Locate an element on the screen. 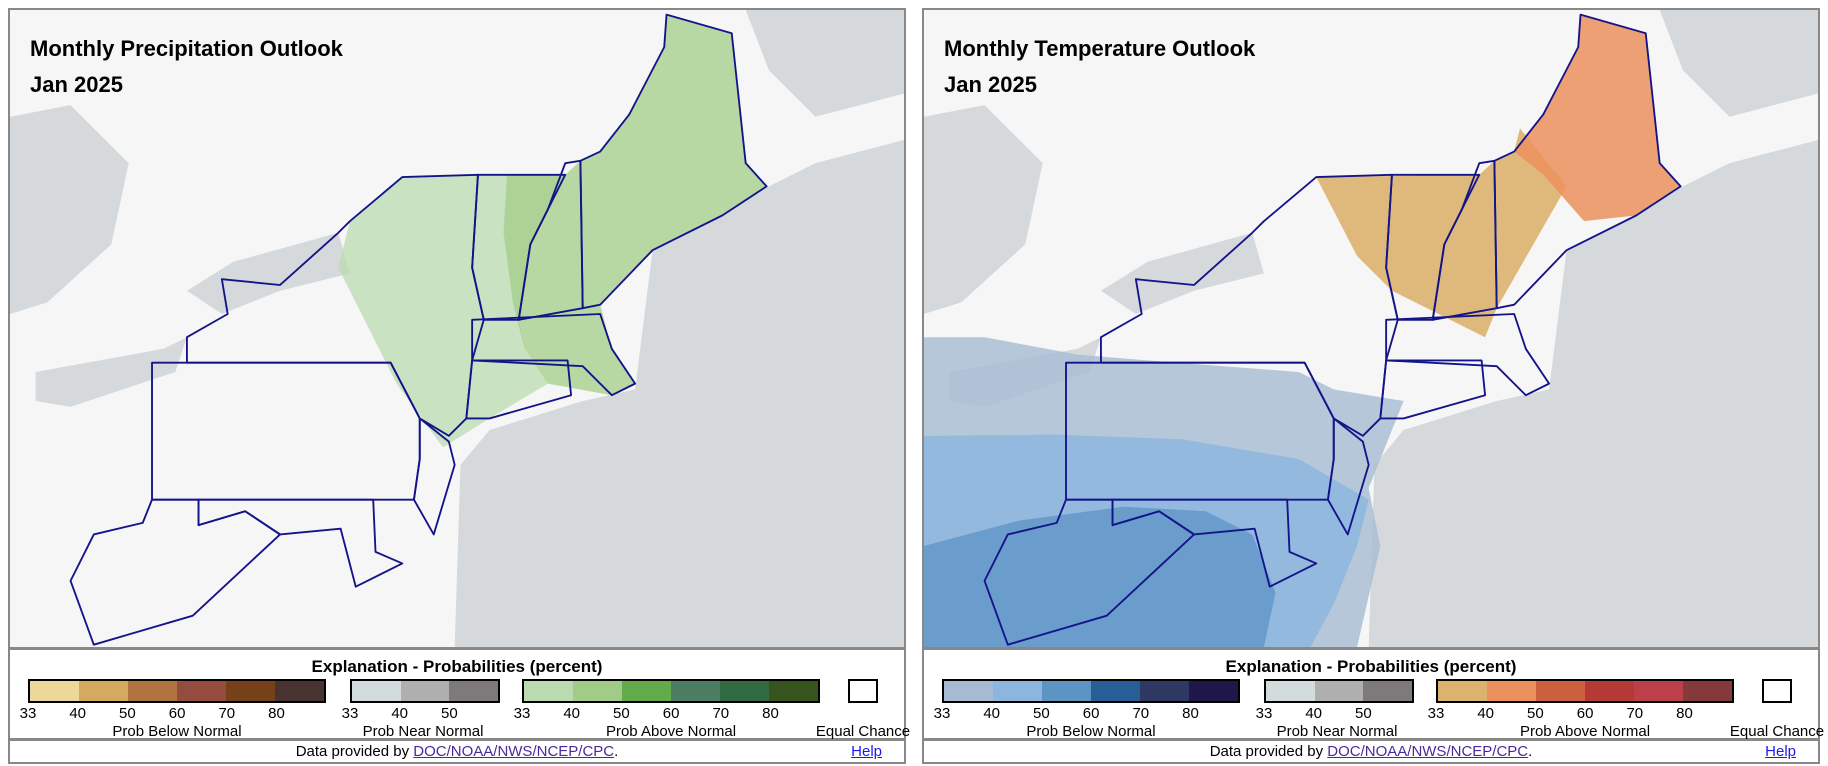 The height and width of the screenshot is (766, 1828). lake-erie is located at coordinates (111, 372).